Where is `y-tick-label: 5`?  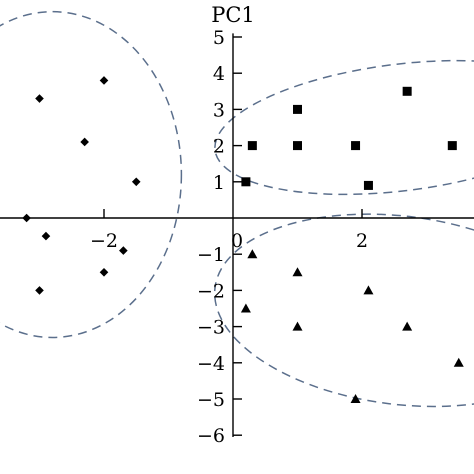
y-tick-label: 5 is located at coordinates (219, 38).